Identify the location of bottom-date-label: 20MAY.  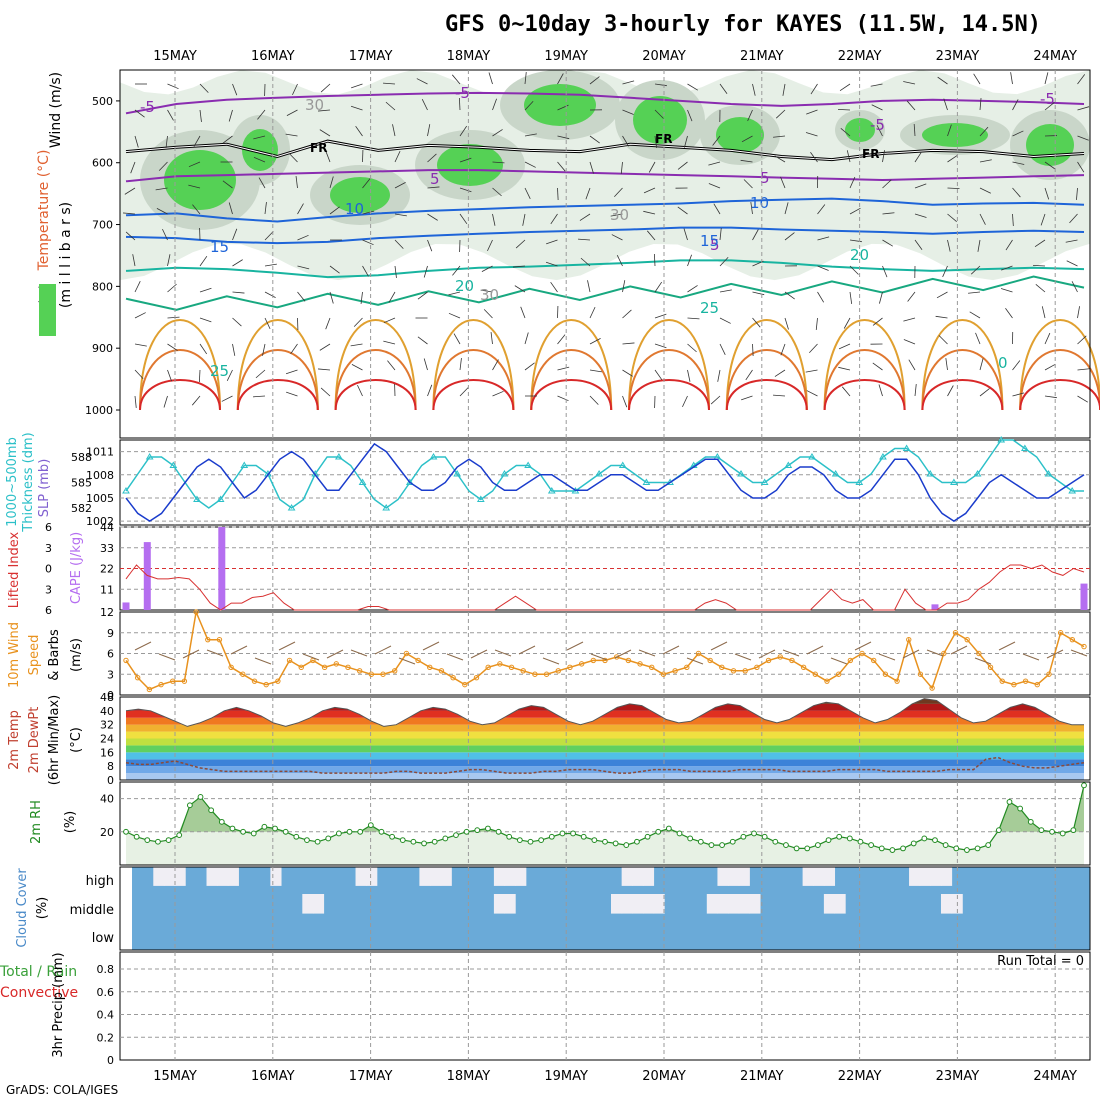
(664, 1076).